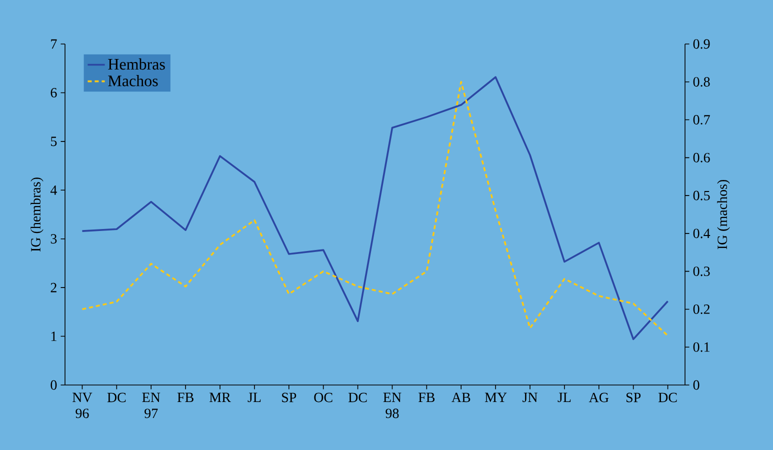 This screenshot has height=450, width=773. Describe the element at coordinates (461, 397) in the screenshot. I see `x-tick-label: AB` at that location.